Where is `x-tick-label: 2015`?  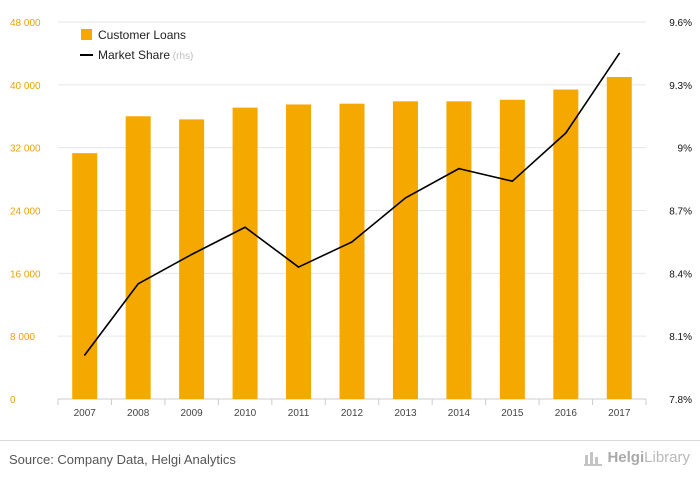 x-tick-label: 2015 is located at coordinates (512, 413).